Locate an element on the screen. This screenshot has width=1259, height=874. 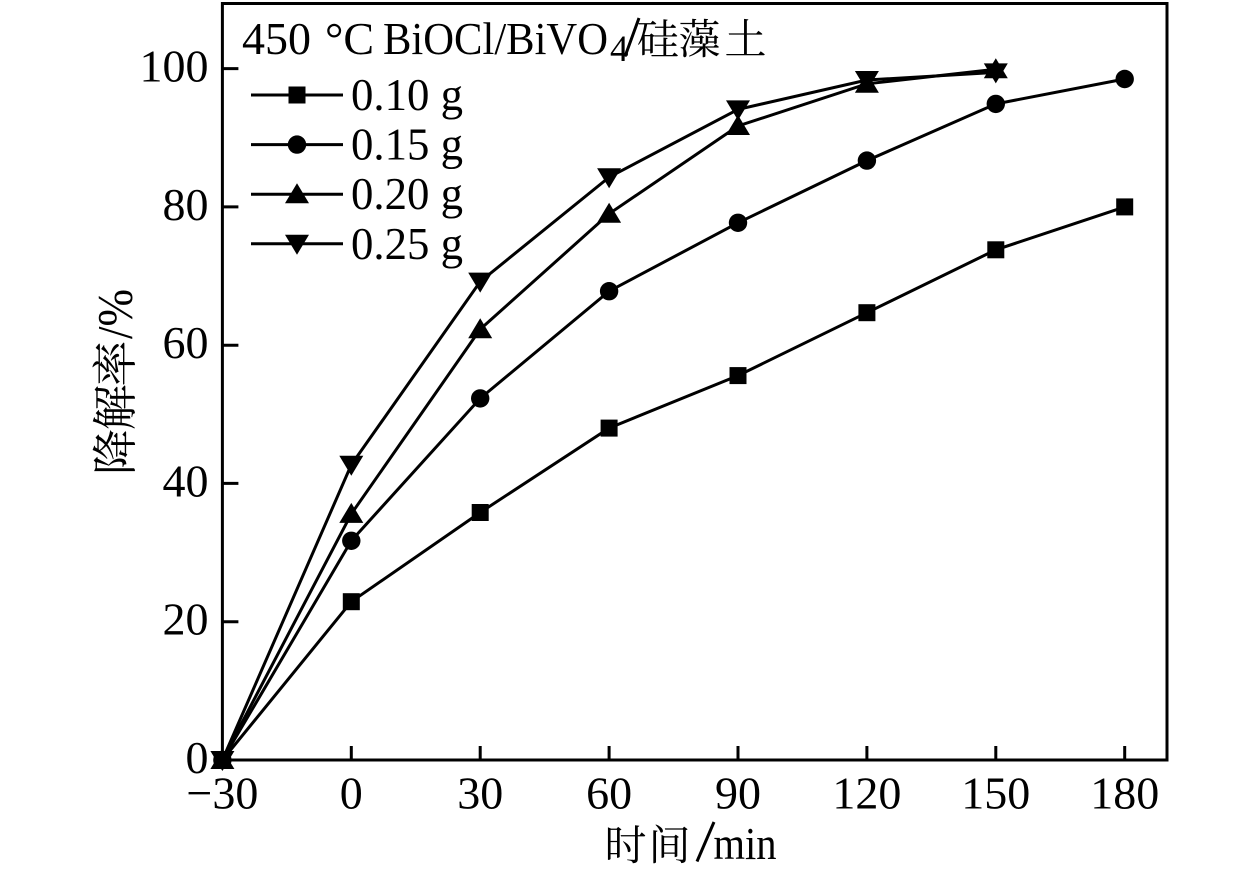
svg-text: 100 is located at coordinates (174, 66).